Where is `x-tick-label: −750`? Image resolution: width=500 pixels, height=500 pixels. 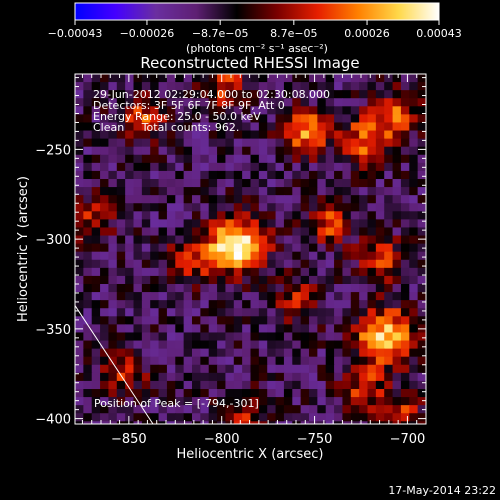 x-tick-label: −750 is located at coordinates (315, 439).